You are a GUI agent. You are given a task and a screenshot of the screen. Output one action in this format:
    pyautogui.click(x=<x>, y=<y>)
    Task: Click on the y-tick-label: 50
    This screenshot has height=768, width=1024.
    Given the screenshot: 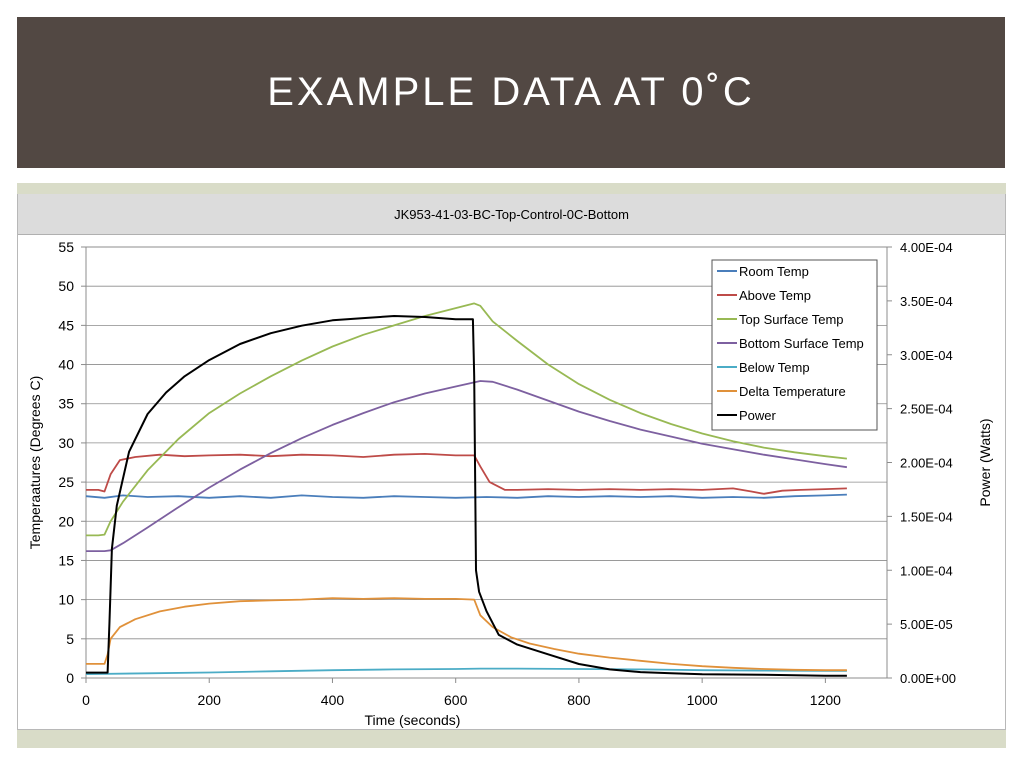 What is the action you would take?
    pyautogui.click(x=66, y=286)
    